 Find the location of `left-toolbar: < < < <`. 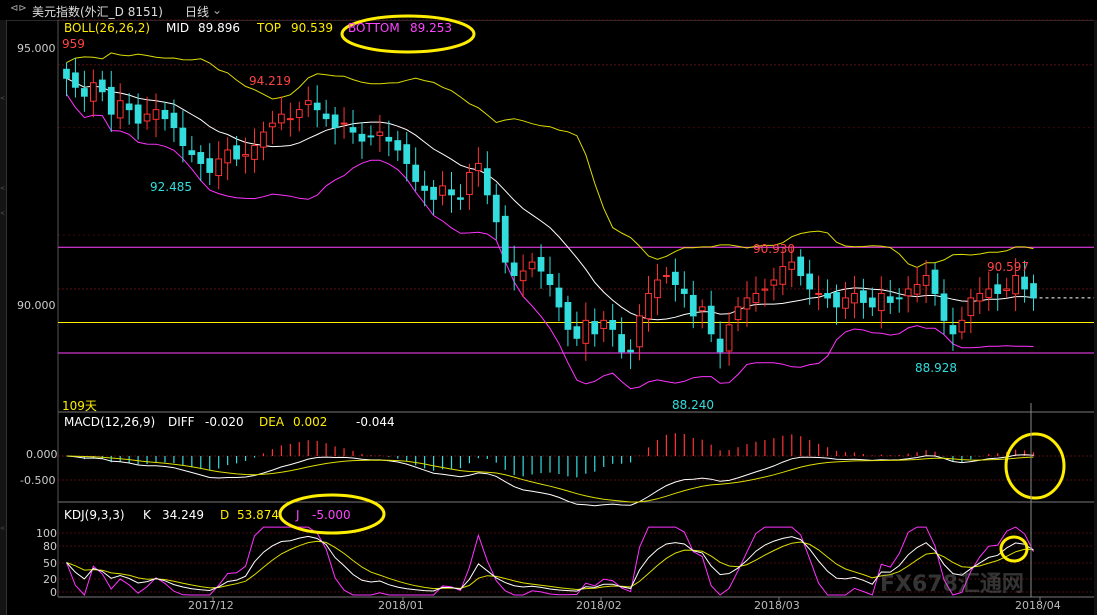

left-toolbar: < < < < is located at coordinates (3, 317).